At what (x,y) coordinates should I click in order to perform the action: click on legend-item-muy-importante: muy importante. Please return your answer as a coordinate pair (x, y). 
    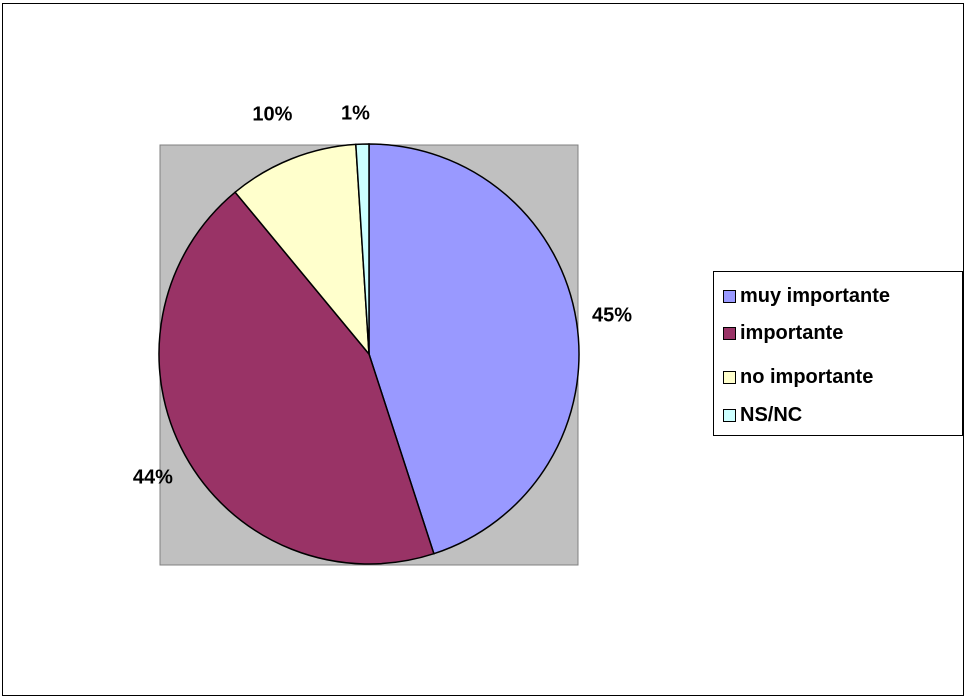
    Looking at the image, I should click on (806, 296).